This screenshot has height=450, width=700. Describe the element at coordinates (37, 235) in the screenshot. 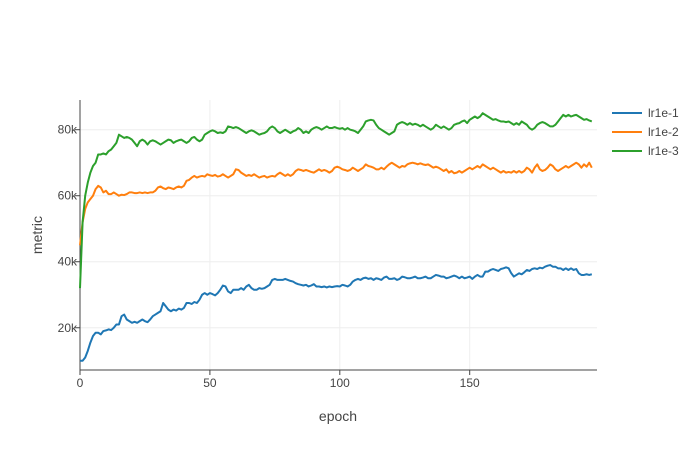

I see `y-axis-title: metric` at that location.